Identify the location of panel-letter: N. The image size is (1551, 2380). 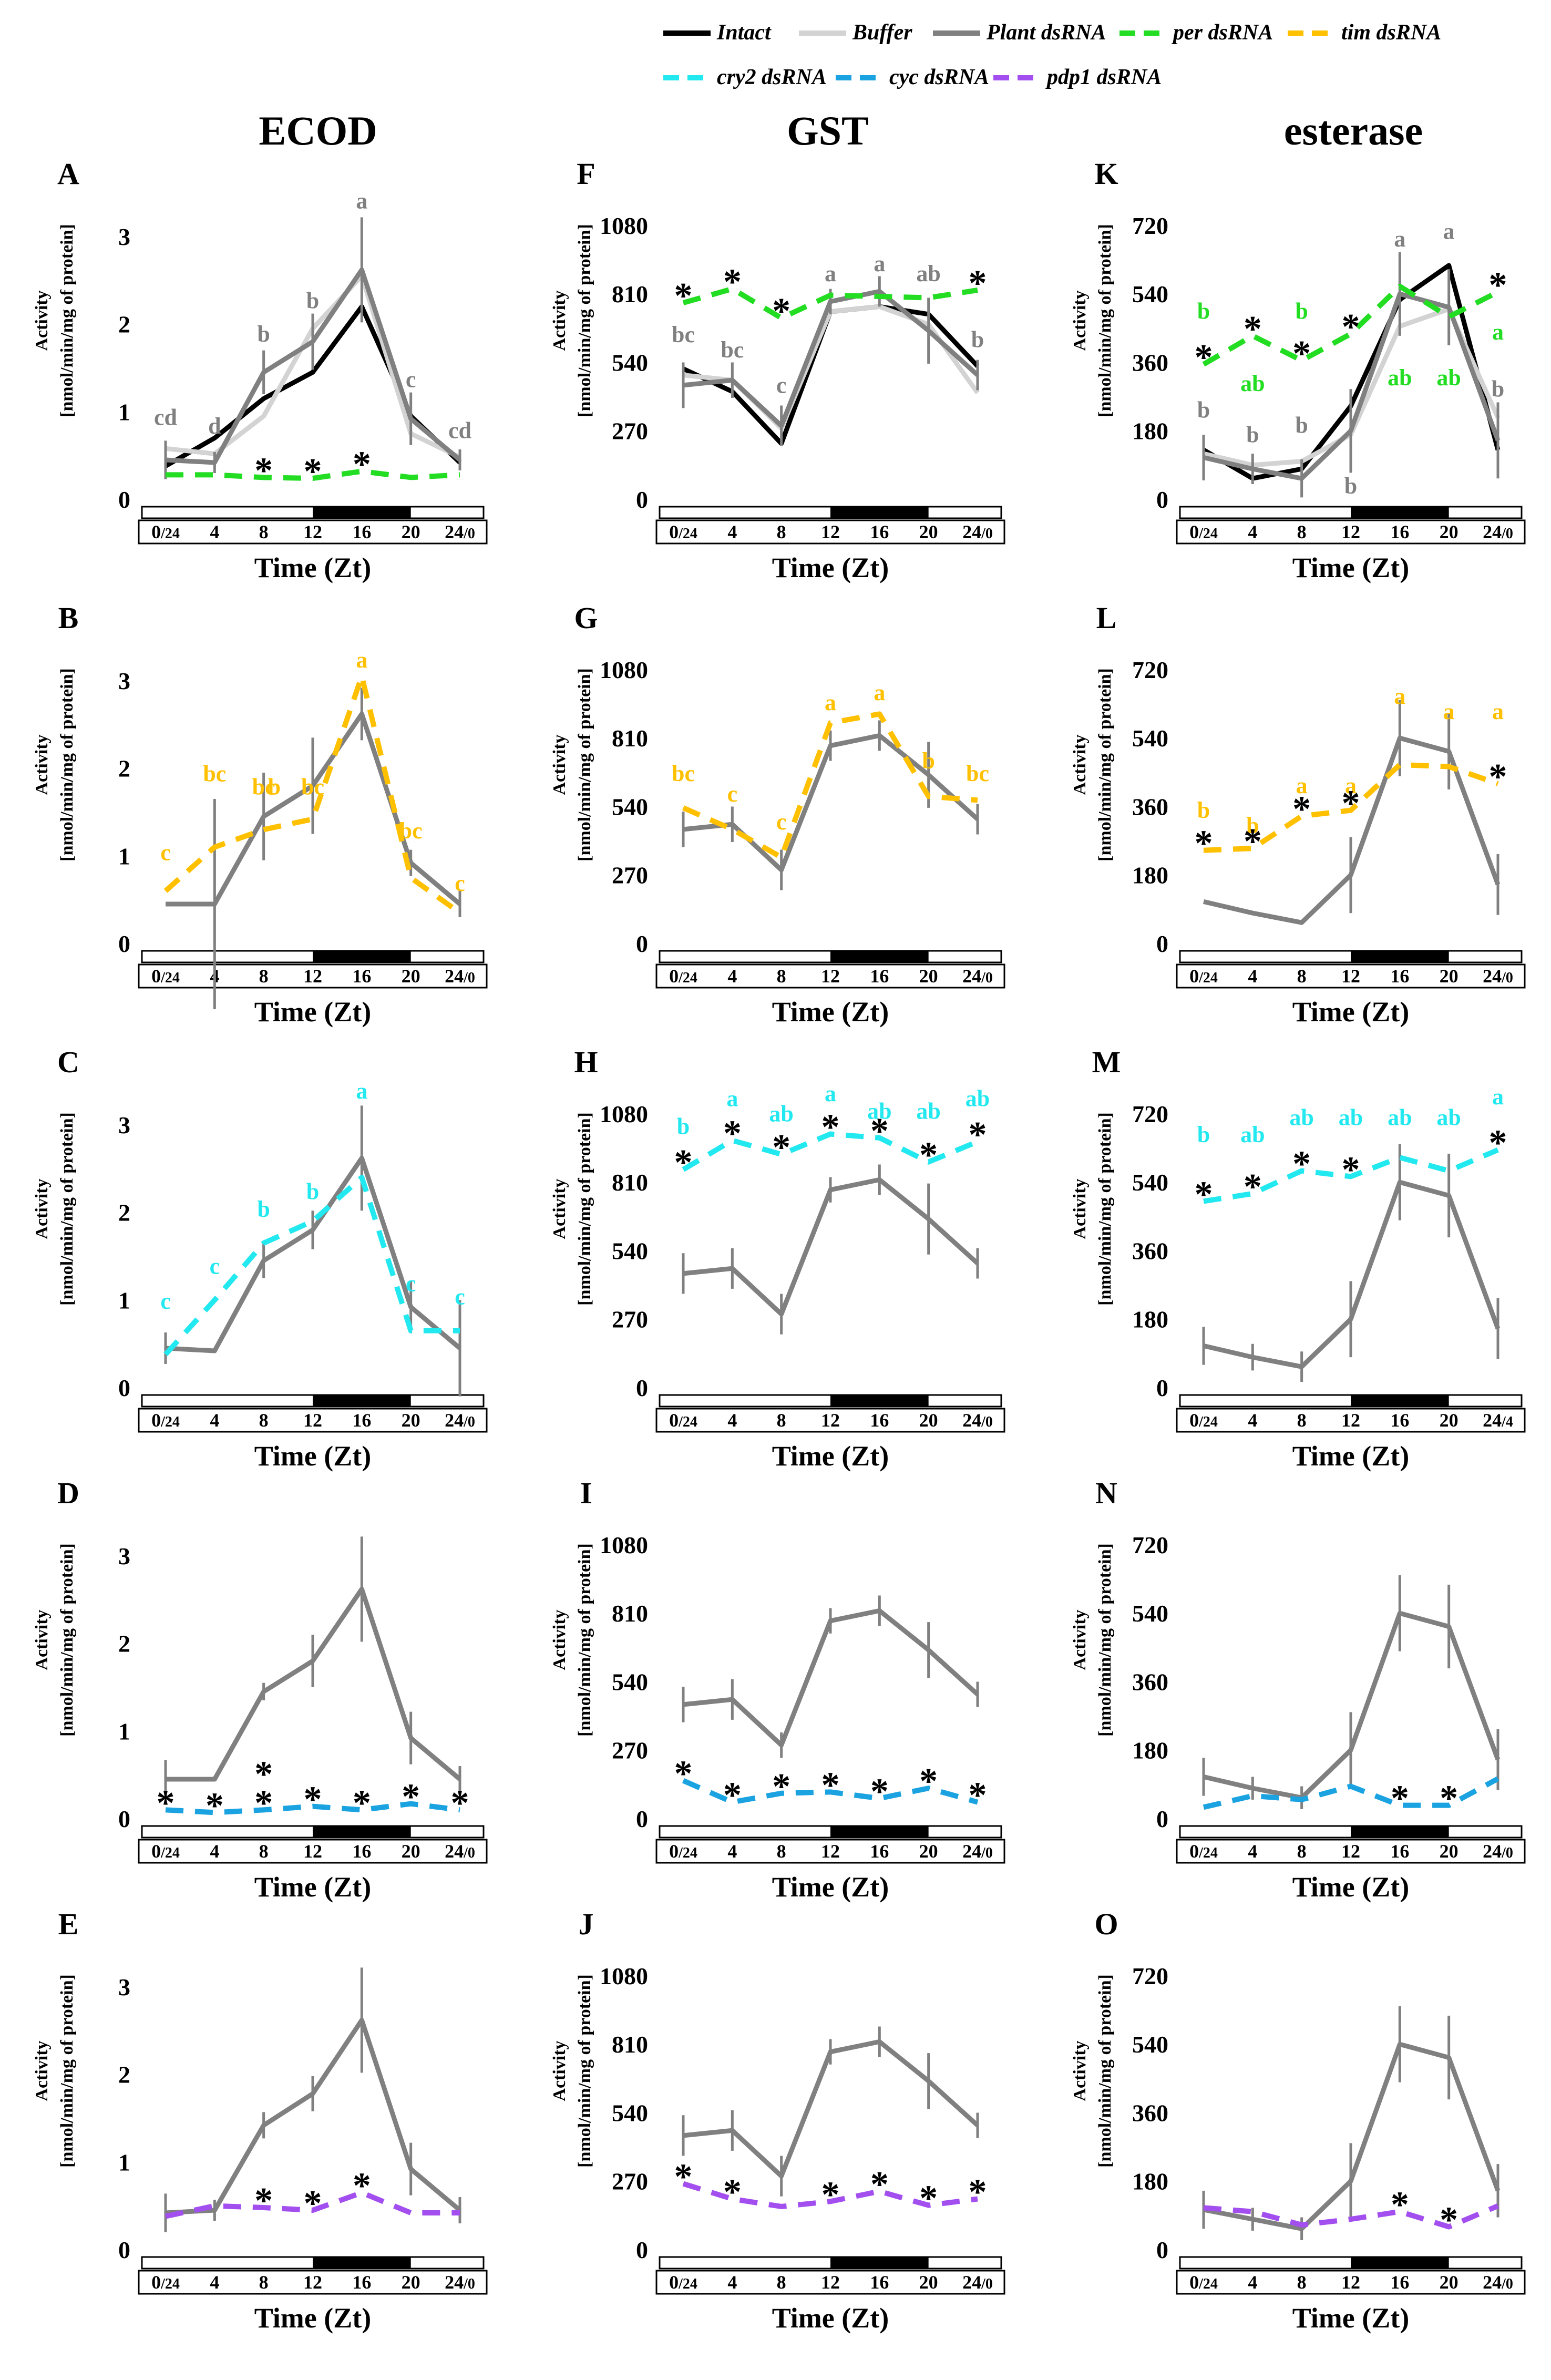
(1106, 1493).